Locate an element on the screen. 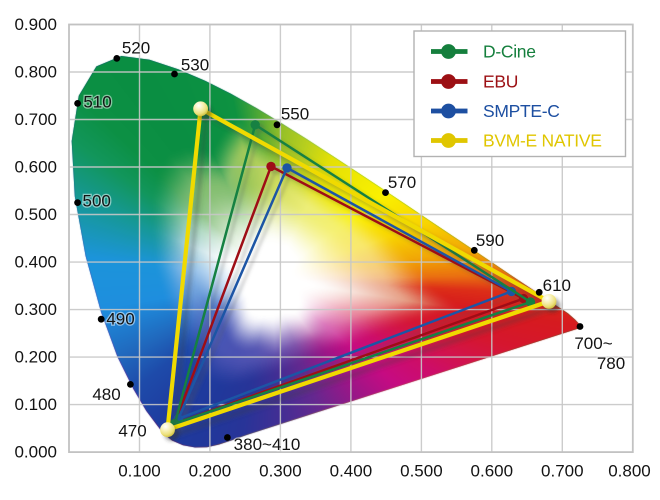 This screenshot has width=660, height=500. svg-text: 530 is located at coordinates (195, 64).